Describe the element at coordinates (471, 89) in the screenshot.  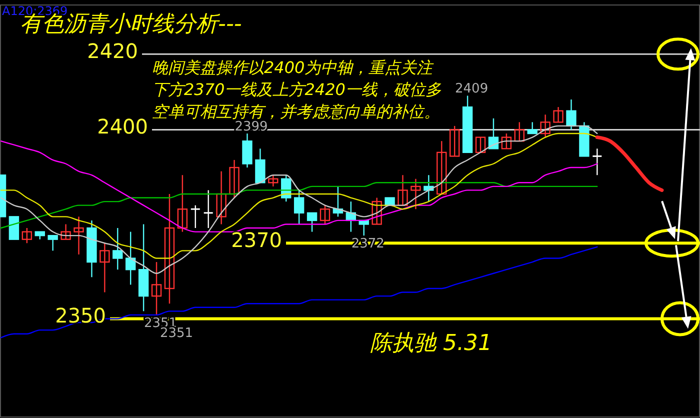
I see `annotation: 2409` at that location.